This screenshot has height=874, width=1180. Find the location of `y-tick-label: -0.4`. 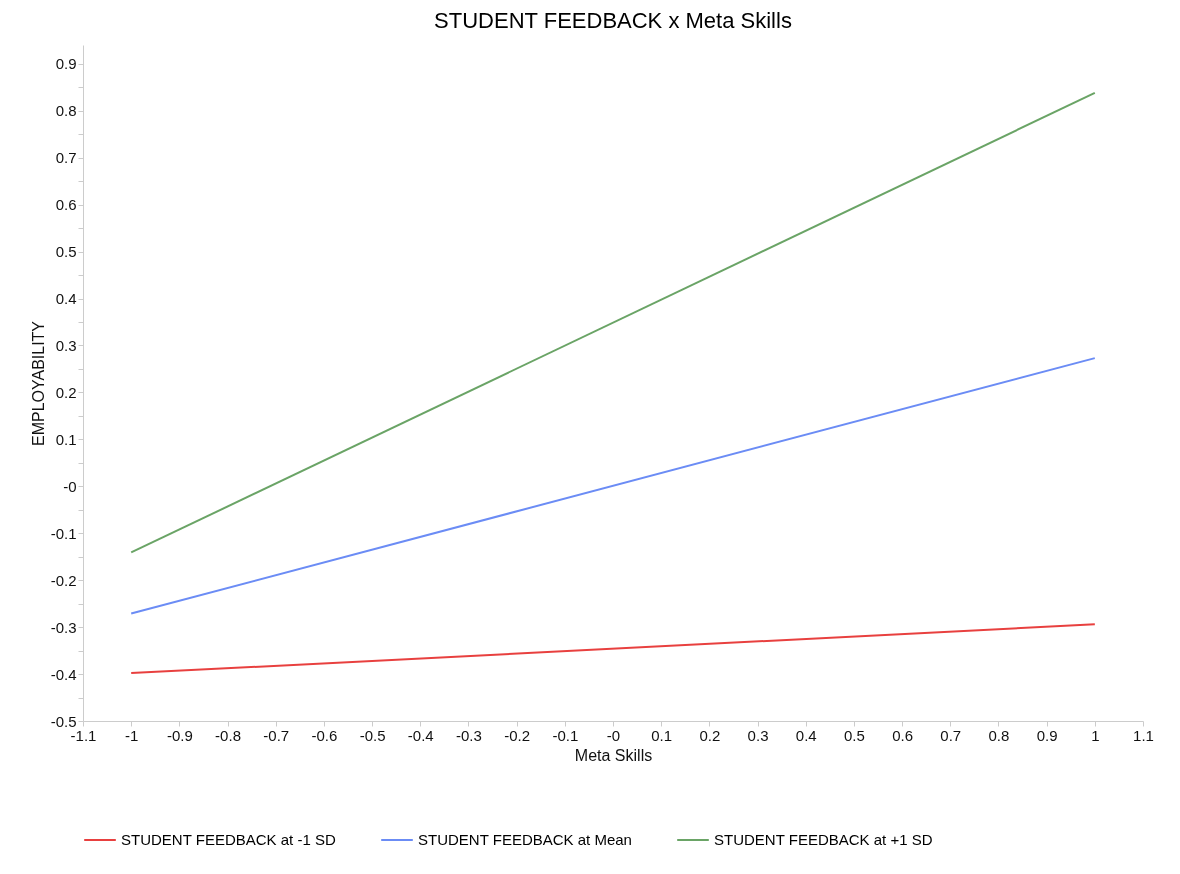

y-tick-label: -0.4 is located at coordinates (63, 674).